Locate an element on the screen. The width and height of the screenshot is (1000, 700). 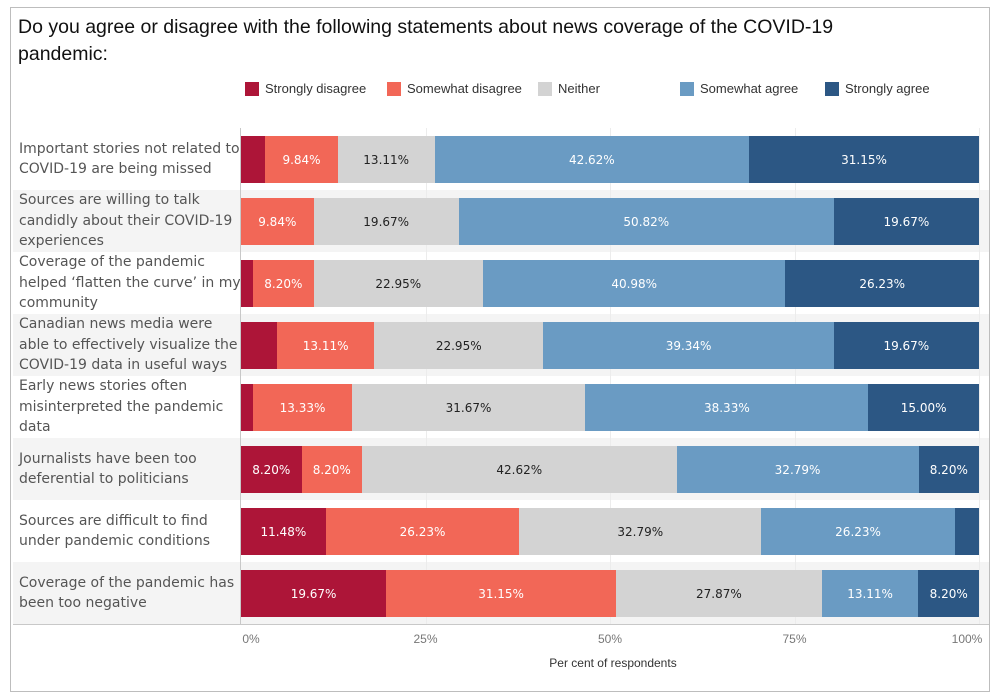
bar-segment: 31.67% is located at coordinates (468, 407).